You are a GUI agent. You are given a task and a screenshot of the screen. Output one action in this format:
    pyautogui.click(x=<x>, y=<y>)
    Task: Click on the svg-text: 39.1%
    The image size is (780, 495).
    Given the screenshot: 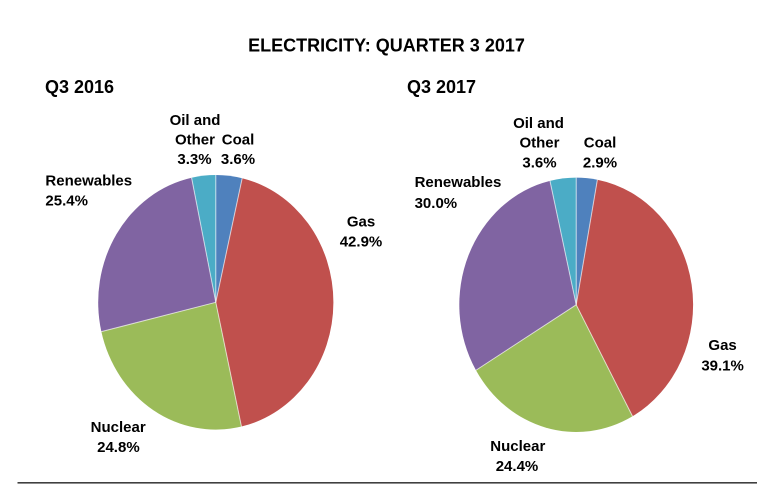 What is the action you would take?
    pyautogui.click(x=722, y=366)
    